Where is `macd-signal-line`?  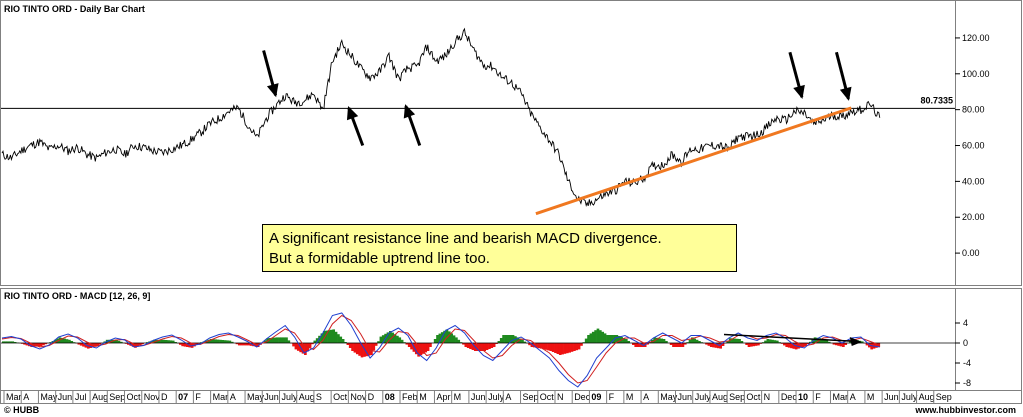 macd-signal-line is located at coordinates (440, 349).